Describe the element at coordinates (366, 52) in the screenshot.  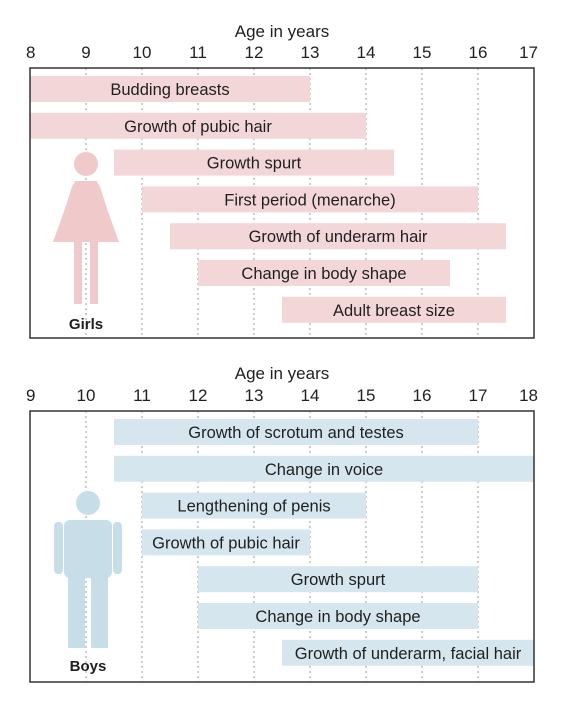
I see `girls-tick-label: 14` at that location.